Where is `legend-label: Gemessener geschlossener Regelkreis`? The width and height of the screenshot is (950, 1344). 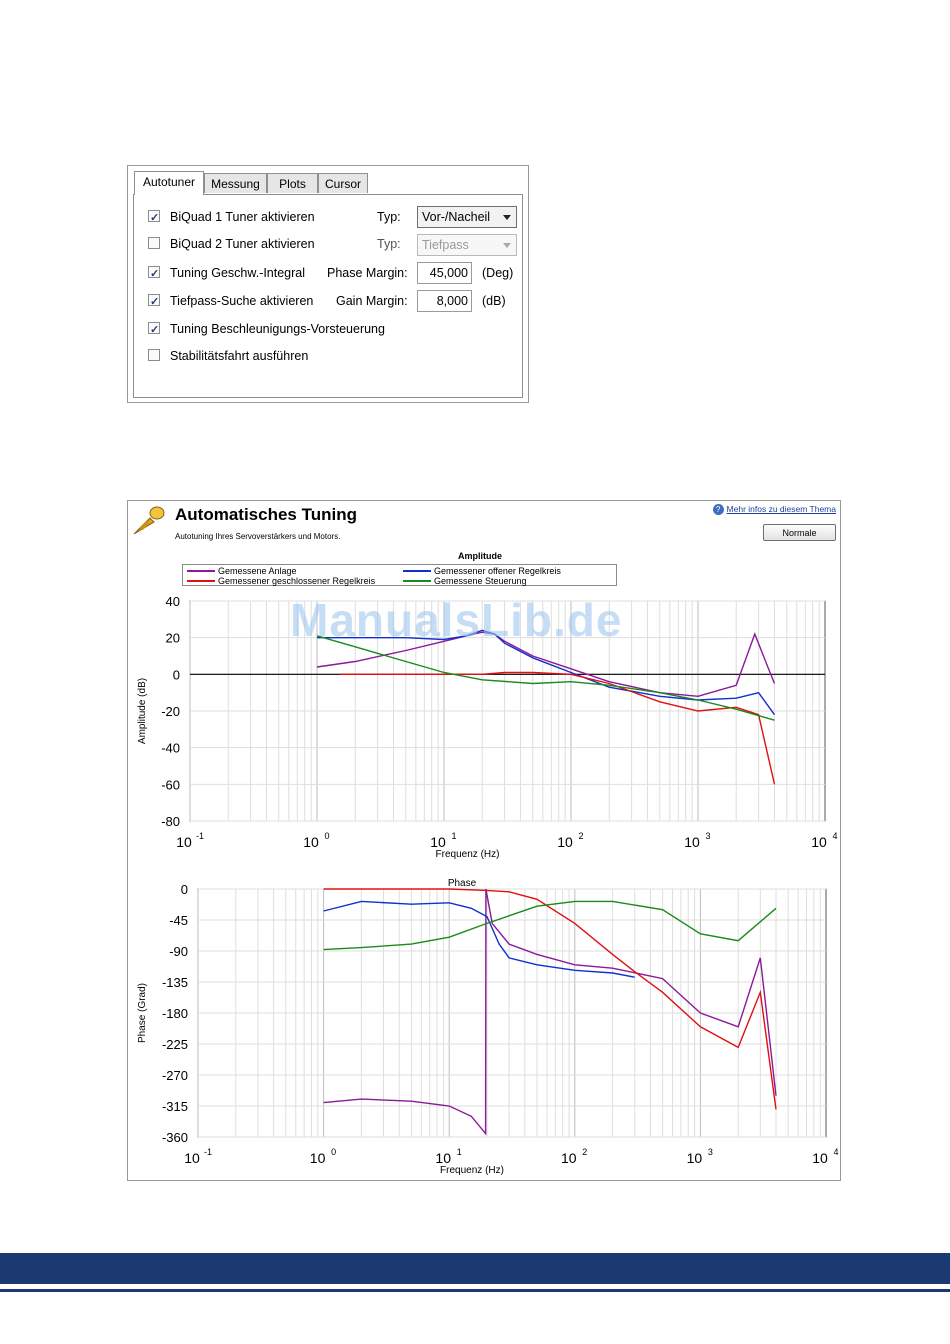
legend-label: Gemessener geschlossener Regelkreis is located at coordinates (297, 581).